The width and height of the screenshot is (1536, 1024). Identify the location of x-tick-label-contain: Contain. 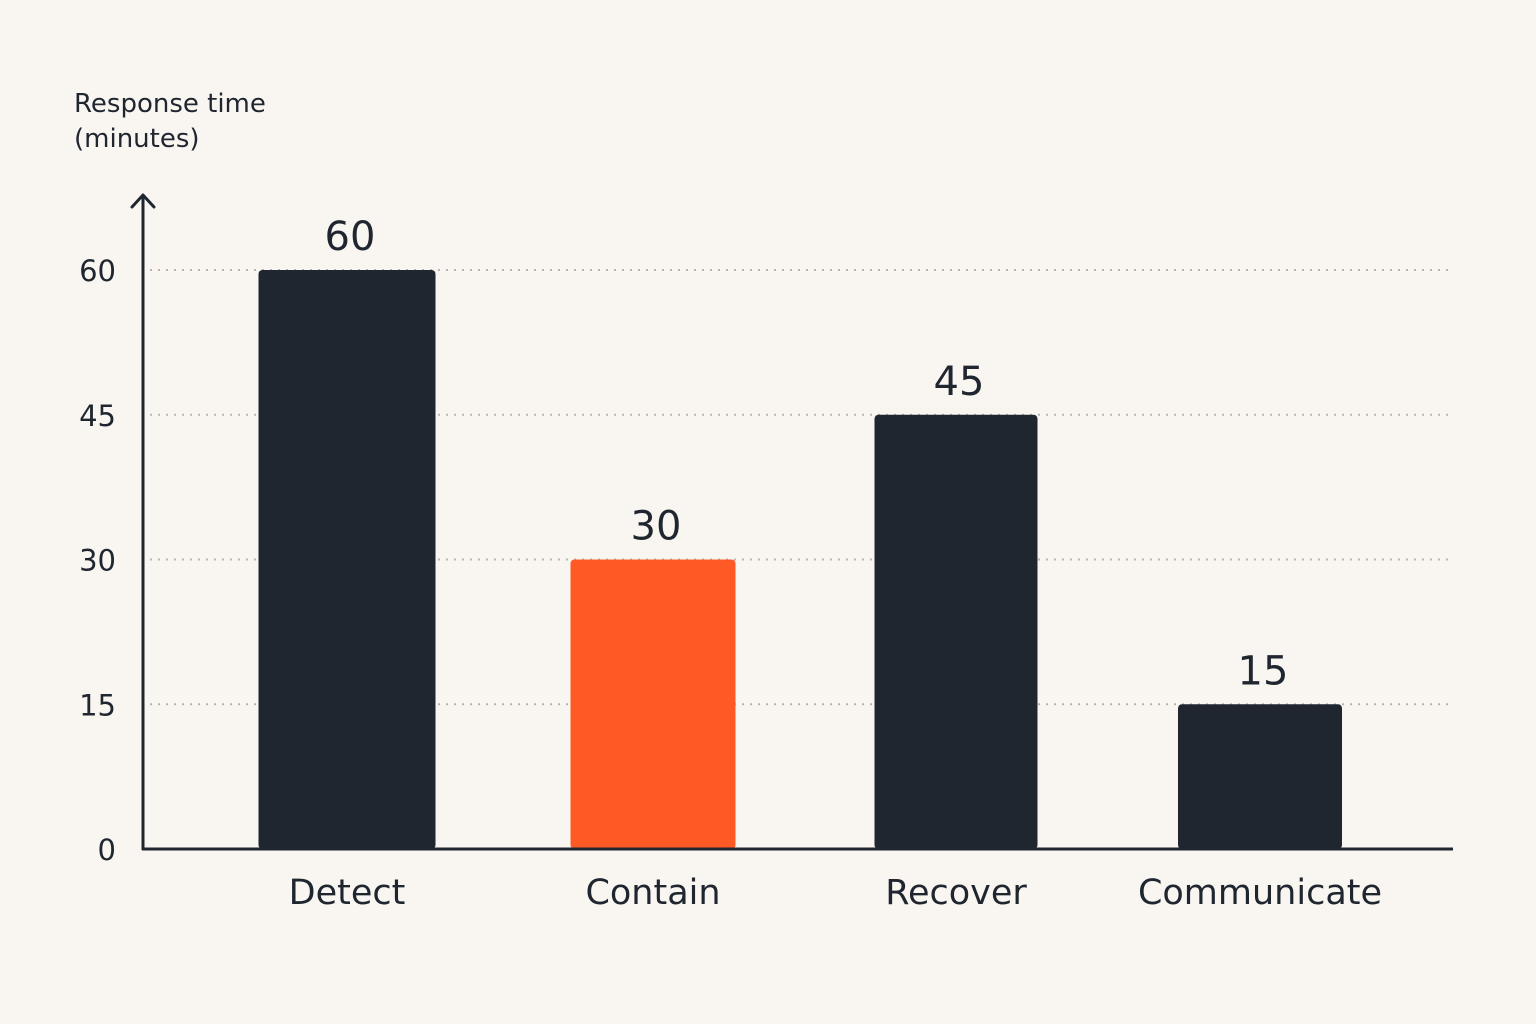
(652, 893).